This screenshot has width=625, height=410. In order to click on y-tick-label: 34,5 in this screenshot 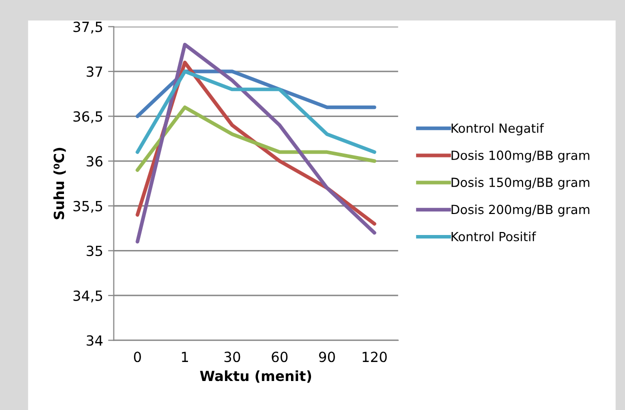, I will do `click(87, 296)`.